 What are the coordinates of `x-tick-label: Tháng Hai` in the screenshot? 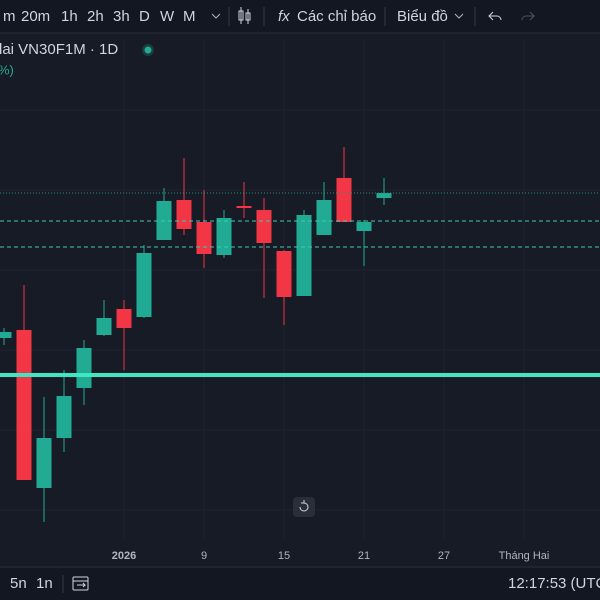 It's located at (524, 556).